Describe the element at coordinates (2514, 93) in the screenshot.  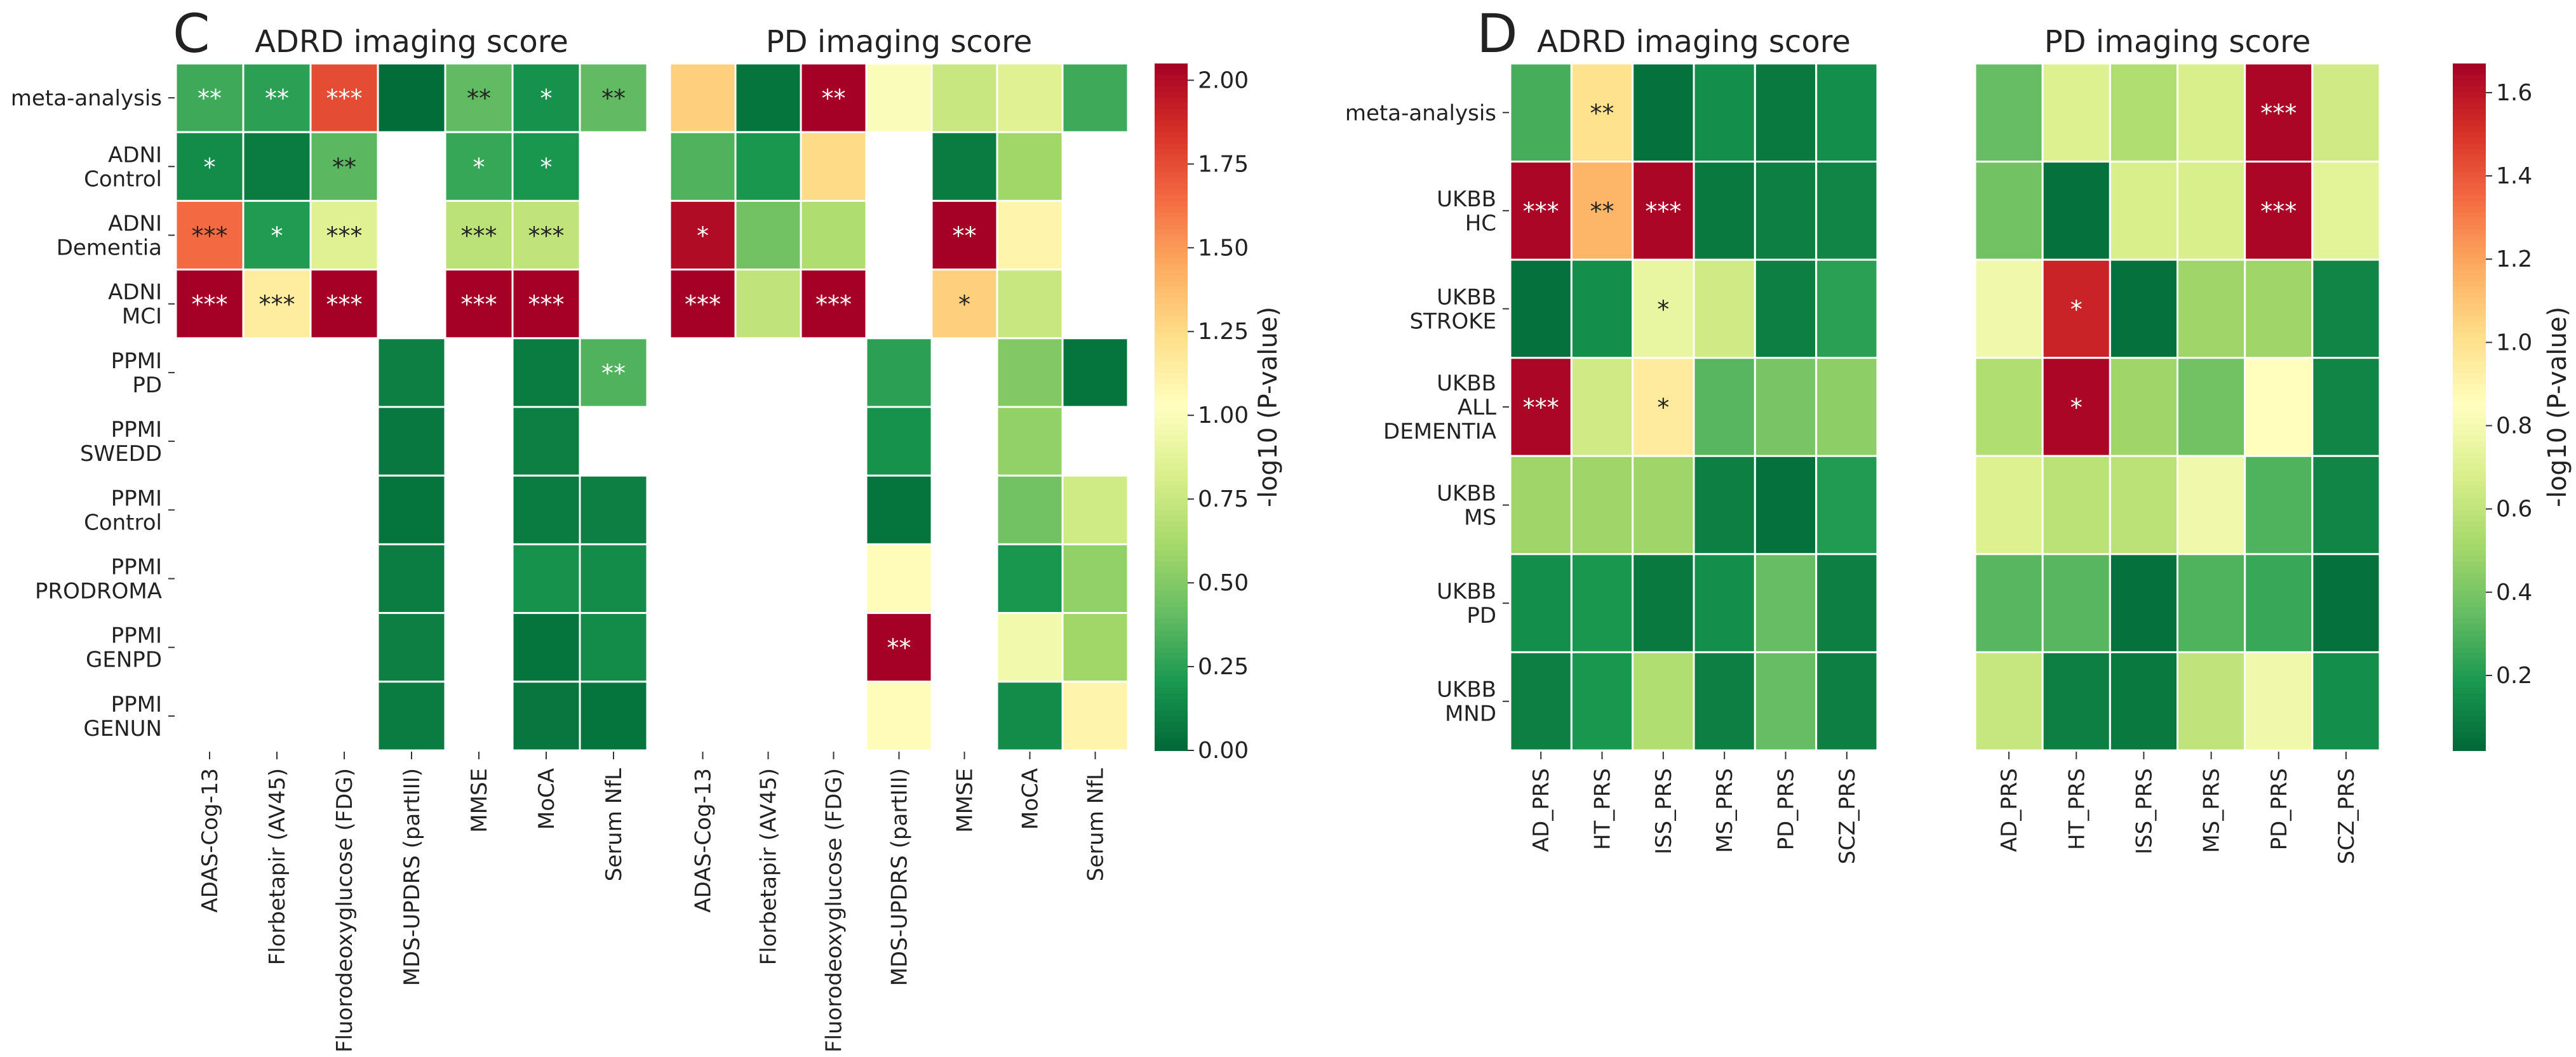
I see `colorbar-tick-label: 1.6` at that location.